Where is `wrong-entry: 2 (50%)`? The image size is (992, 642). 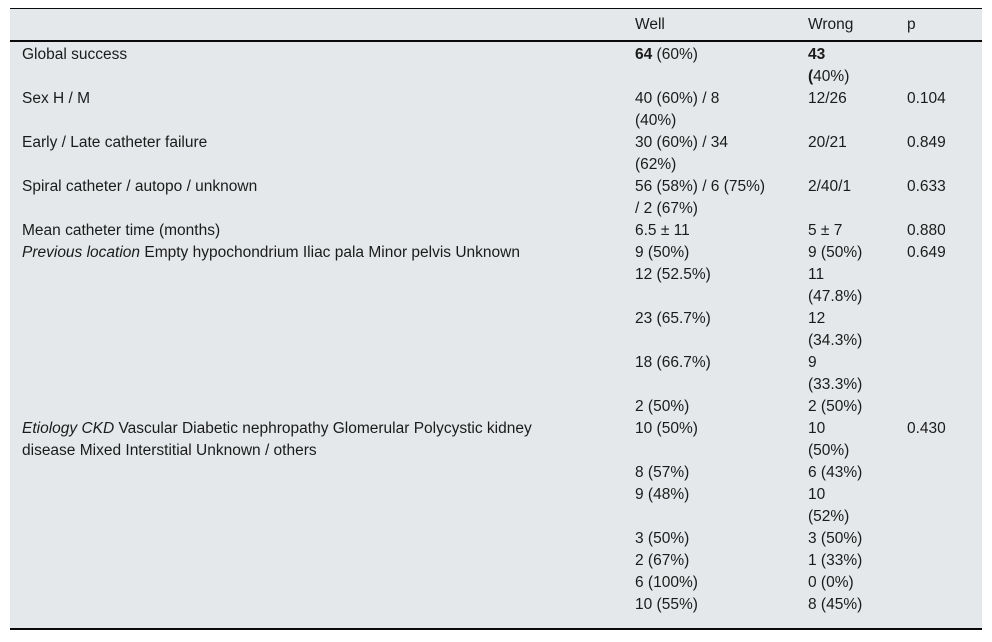 wrong-entry: 2 (50%) is located at coordinates (857, 407).